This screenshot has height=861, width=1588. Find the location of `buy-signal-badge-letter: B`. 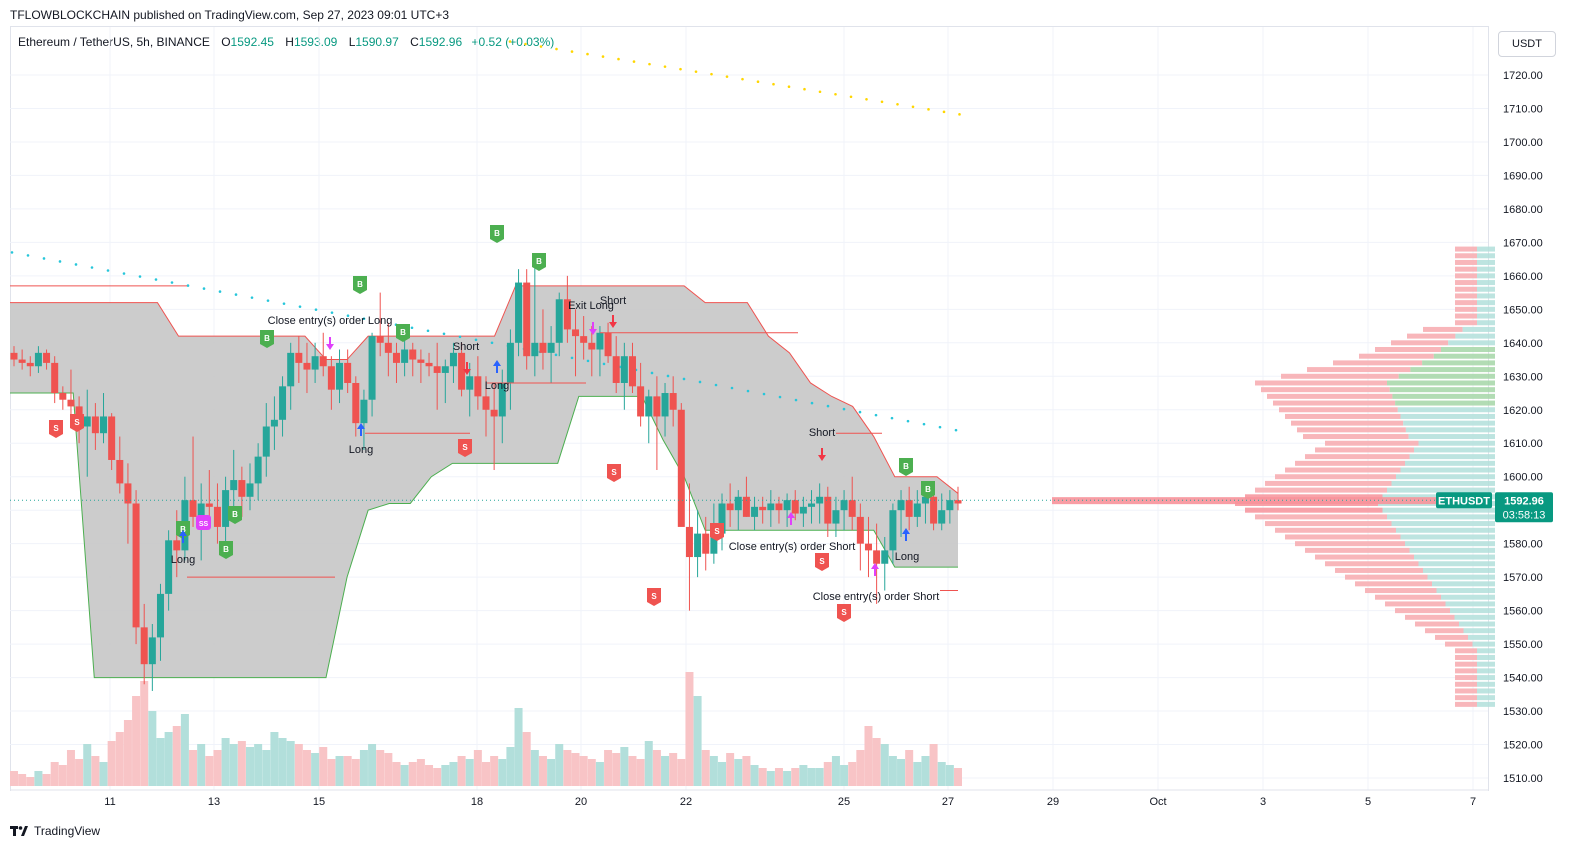

buy-signal-badge-letter: B is located at coordinates (928, 489).